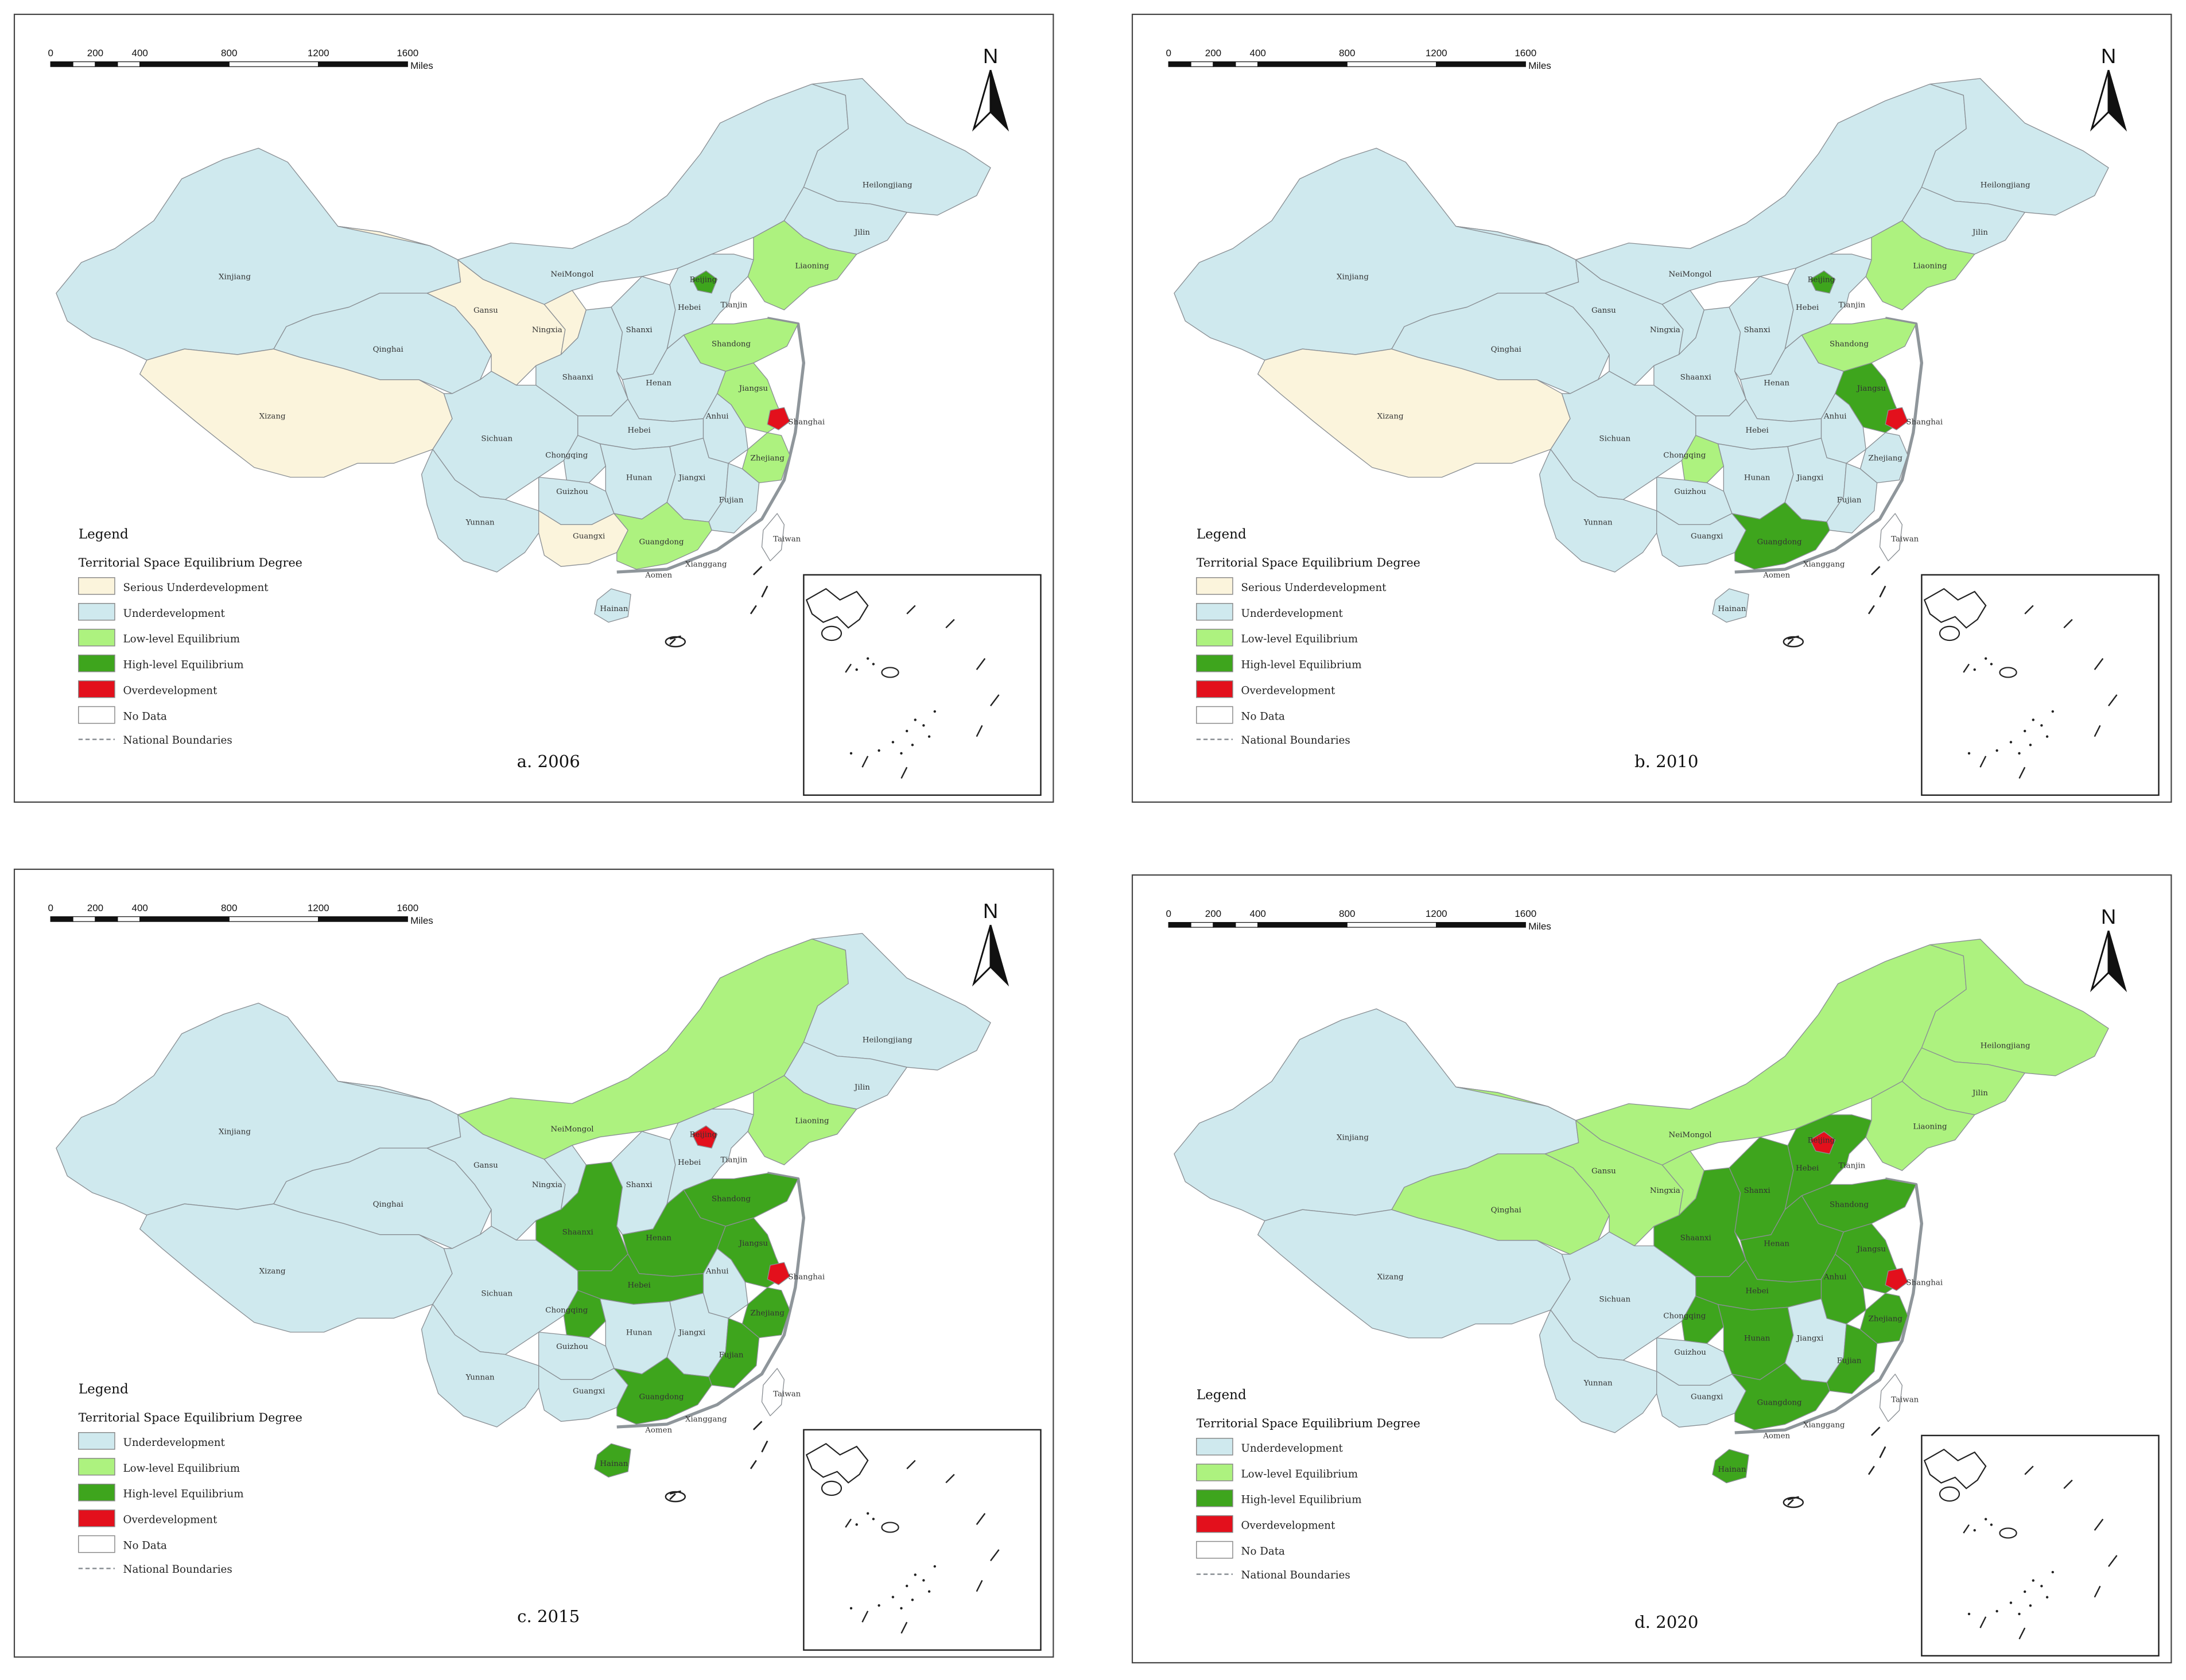 The height and width of the screenshot is (1680, 2186). I want to click on panel-caption: b. 2010, so click(1666, 761).